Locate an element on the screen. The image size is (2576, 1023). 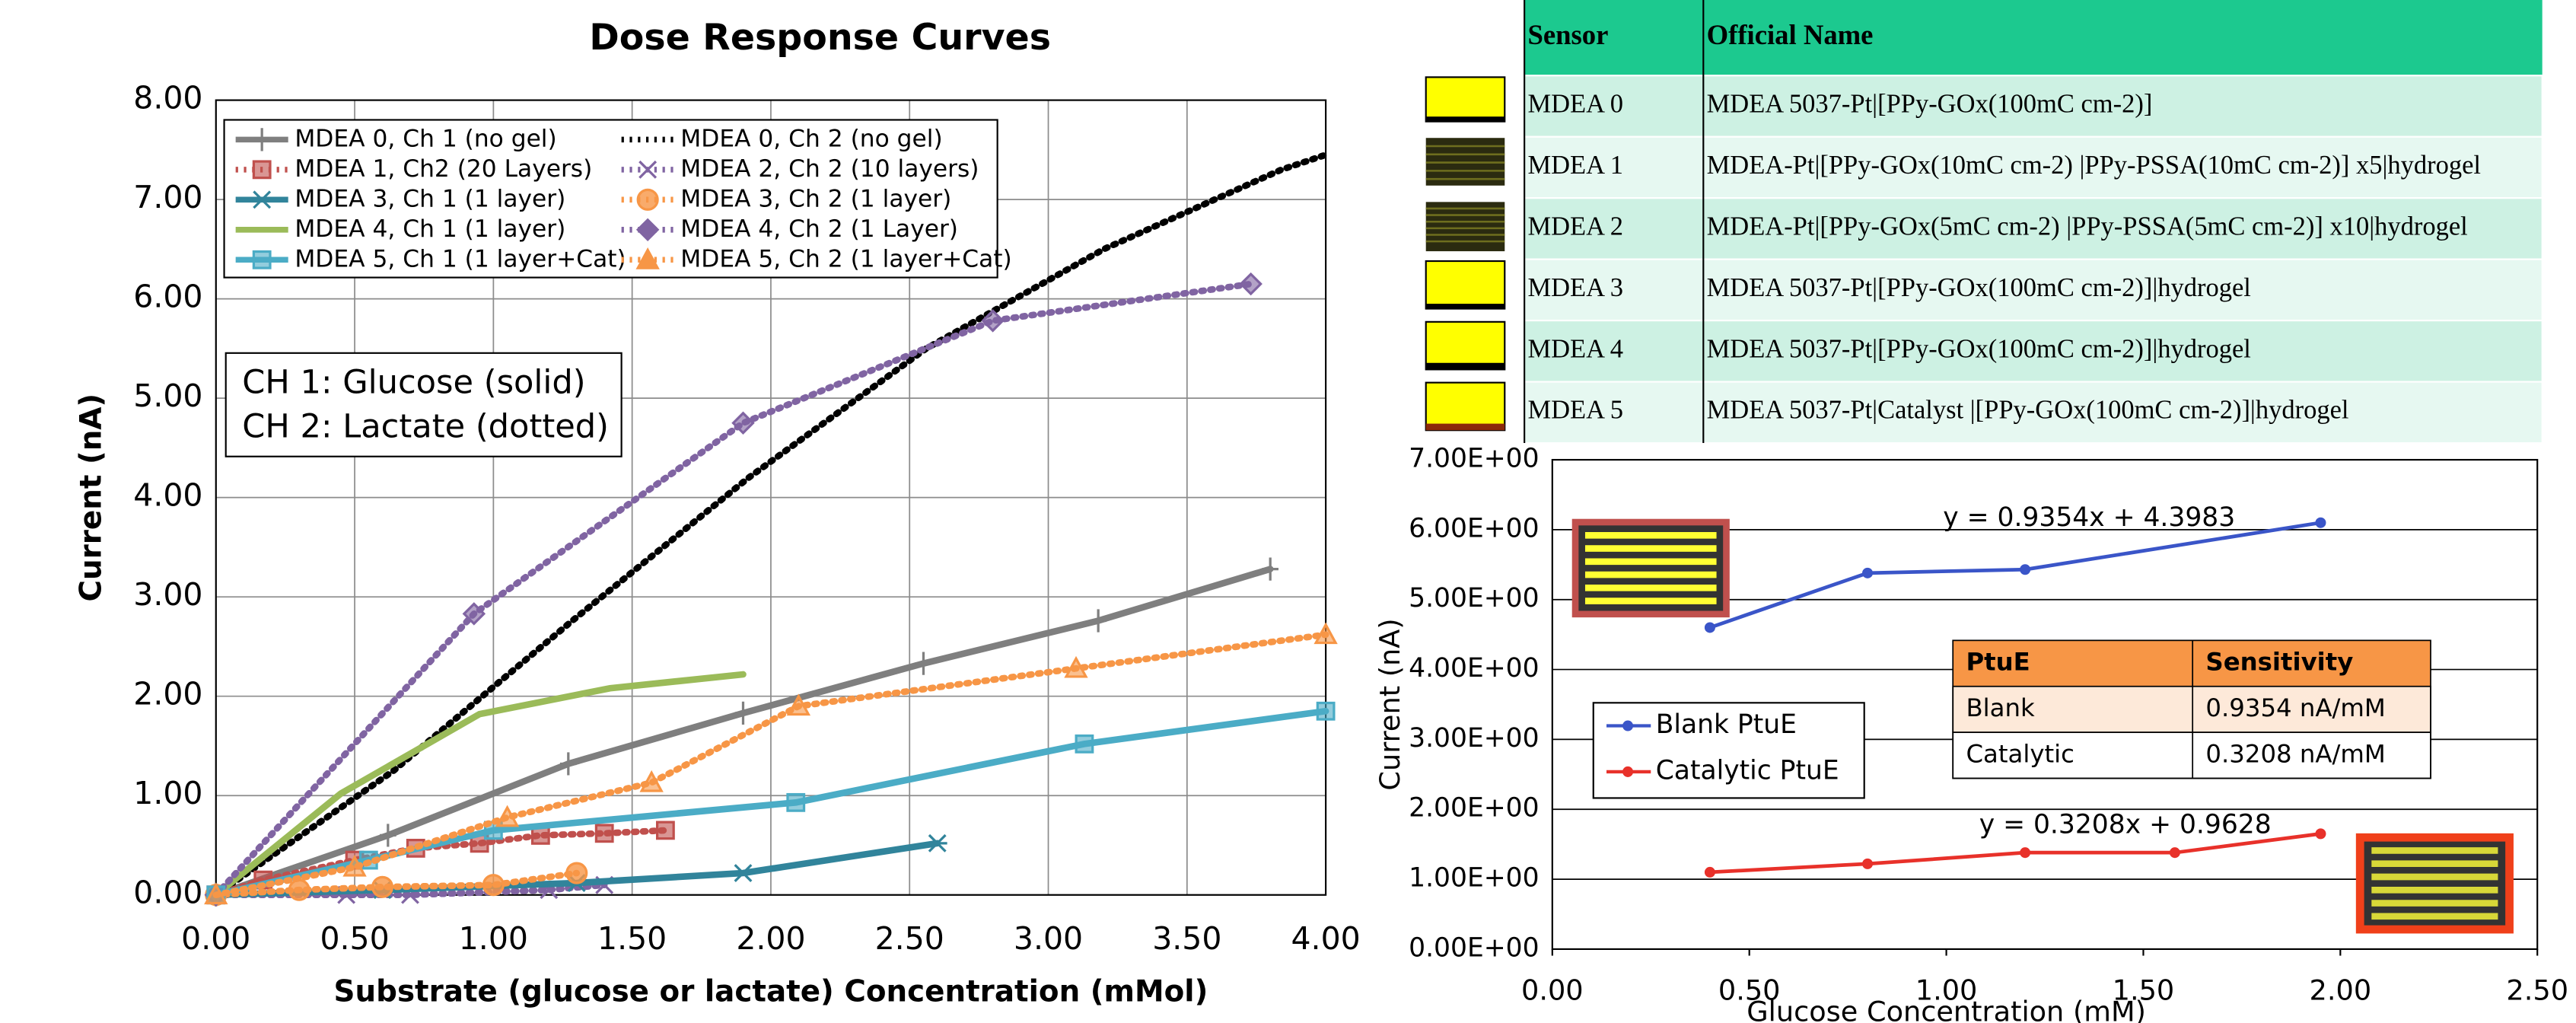
inset-frame is located at coordinates (2191, 709).